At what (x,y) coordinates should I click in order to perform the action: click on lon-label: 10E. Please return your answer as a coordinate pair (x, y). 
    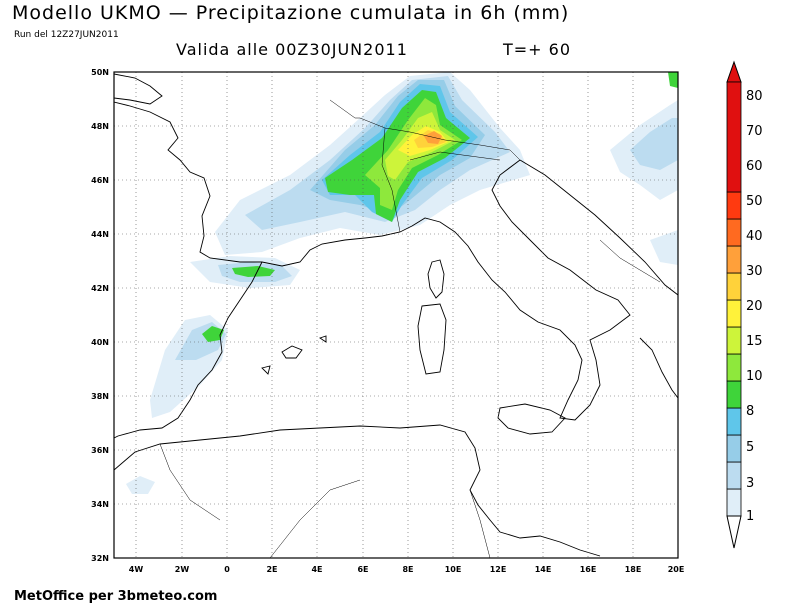
    Looking at the image, I should click on (453, 569).